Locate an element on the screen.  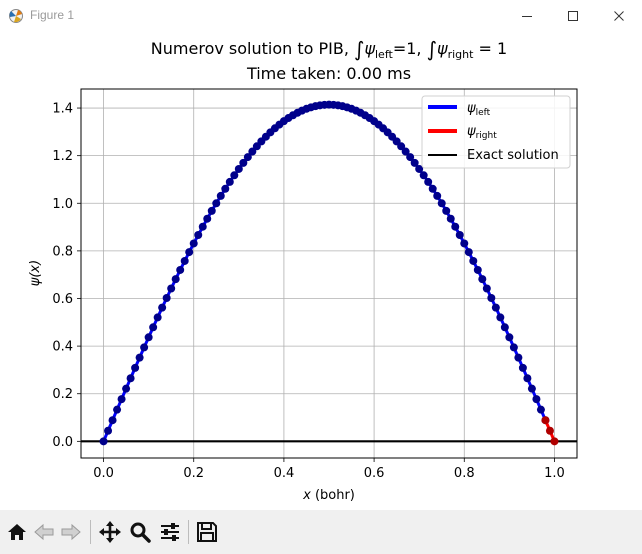
window-title: Figure 1 is located at coordinates (52, 15).